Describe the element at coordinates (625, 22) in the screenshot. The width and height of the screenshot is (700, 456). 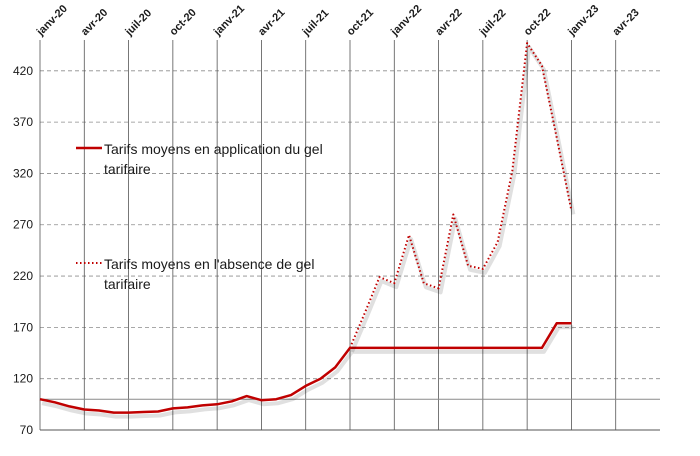
I see `x-tick-label: avr-23` at that location.